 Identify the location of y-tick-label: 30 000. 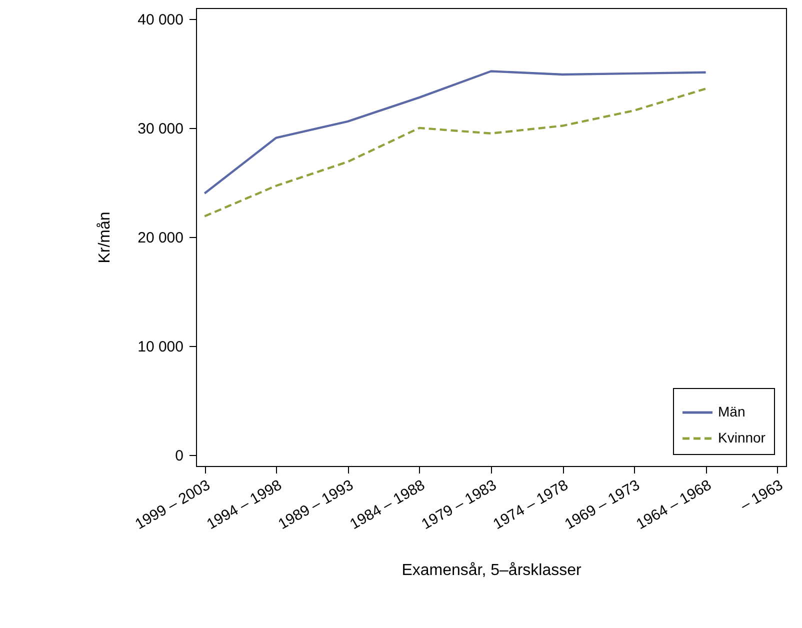
(161, 129).